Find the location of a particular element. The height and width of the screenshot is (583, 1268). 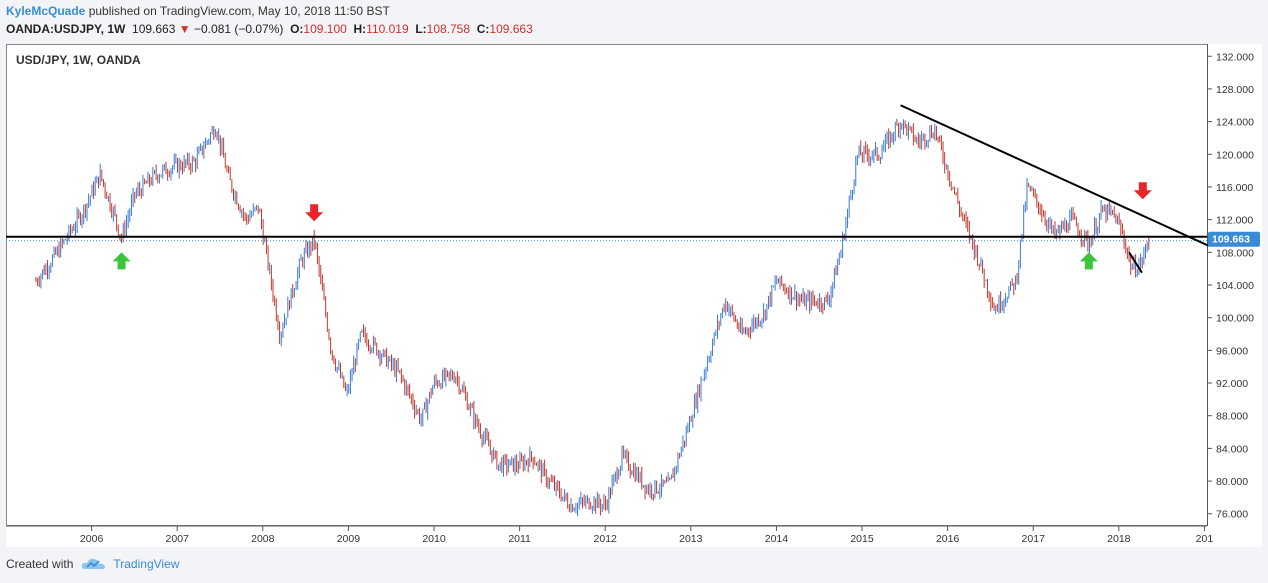

y-tick-label: 100.000 is located at coordinates (1235, 319).